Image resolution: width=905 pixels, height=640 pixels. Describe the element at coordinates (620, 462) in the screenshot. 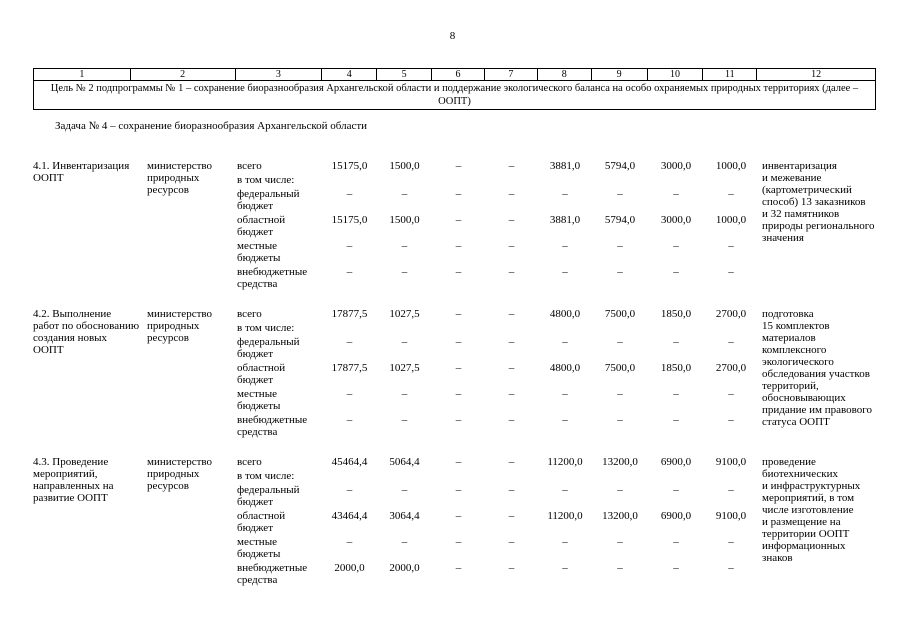

I see `value-cell: 13200,0` at that location.